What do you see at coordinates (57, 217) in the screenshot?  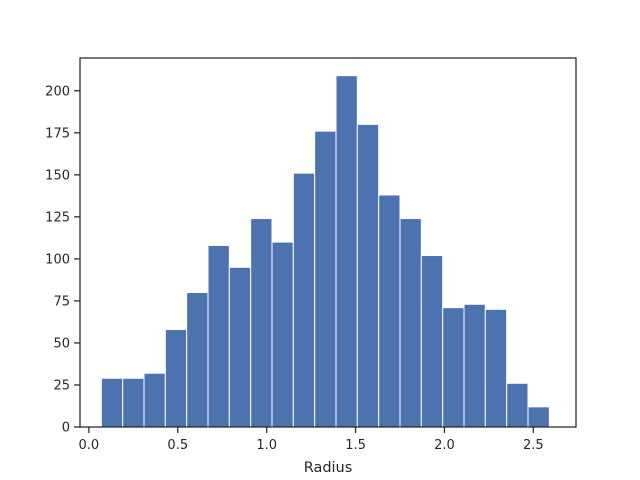 I see `y-tick-label-6: 125` at bounding box center [57, 217].